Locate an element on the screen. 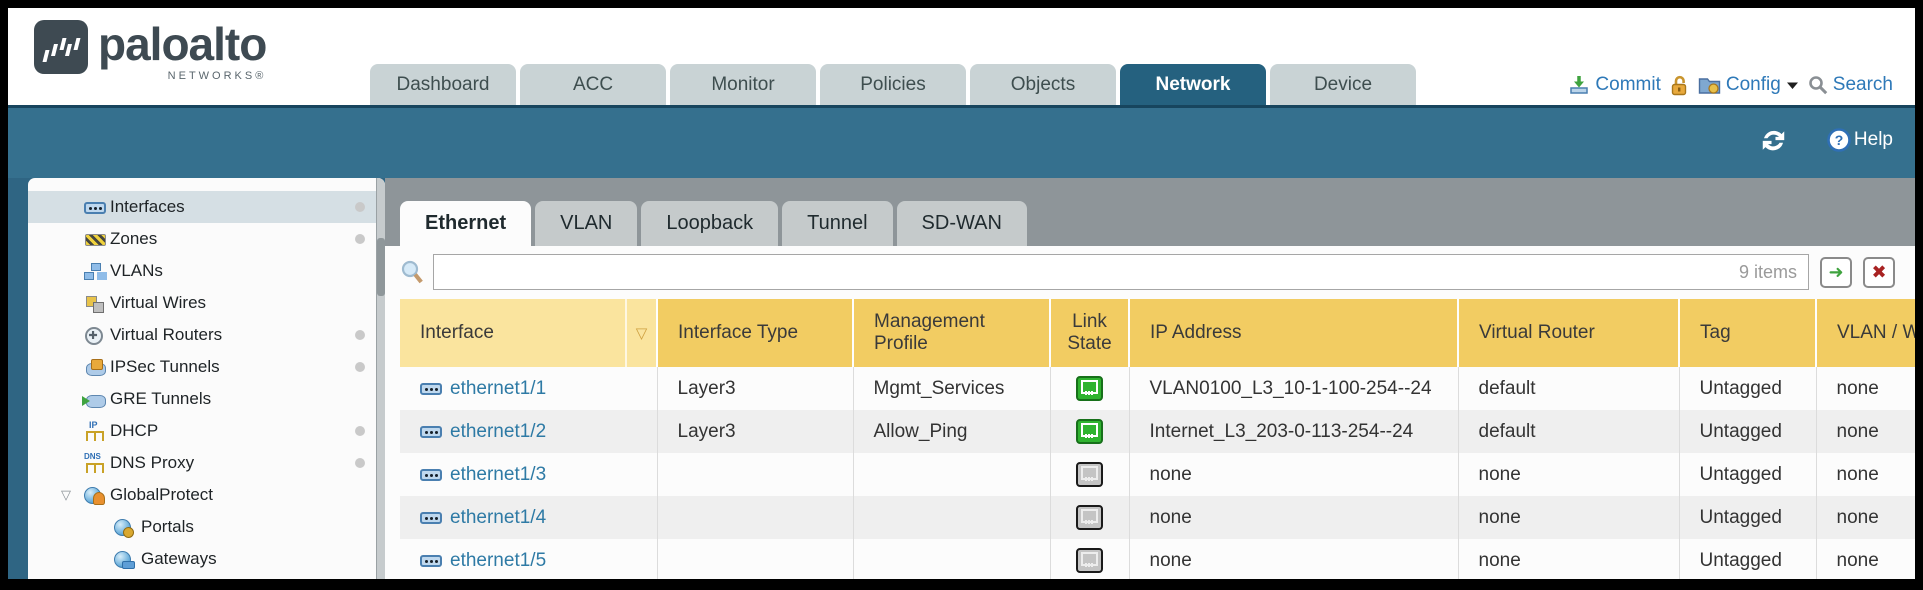  column-header-ip-address: IP Address is located at coordinates (1294, 333).